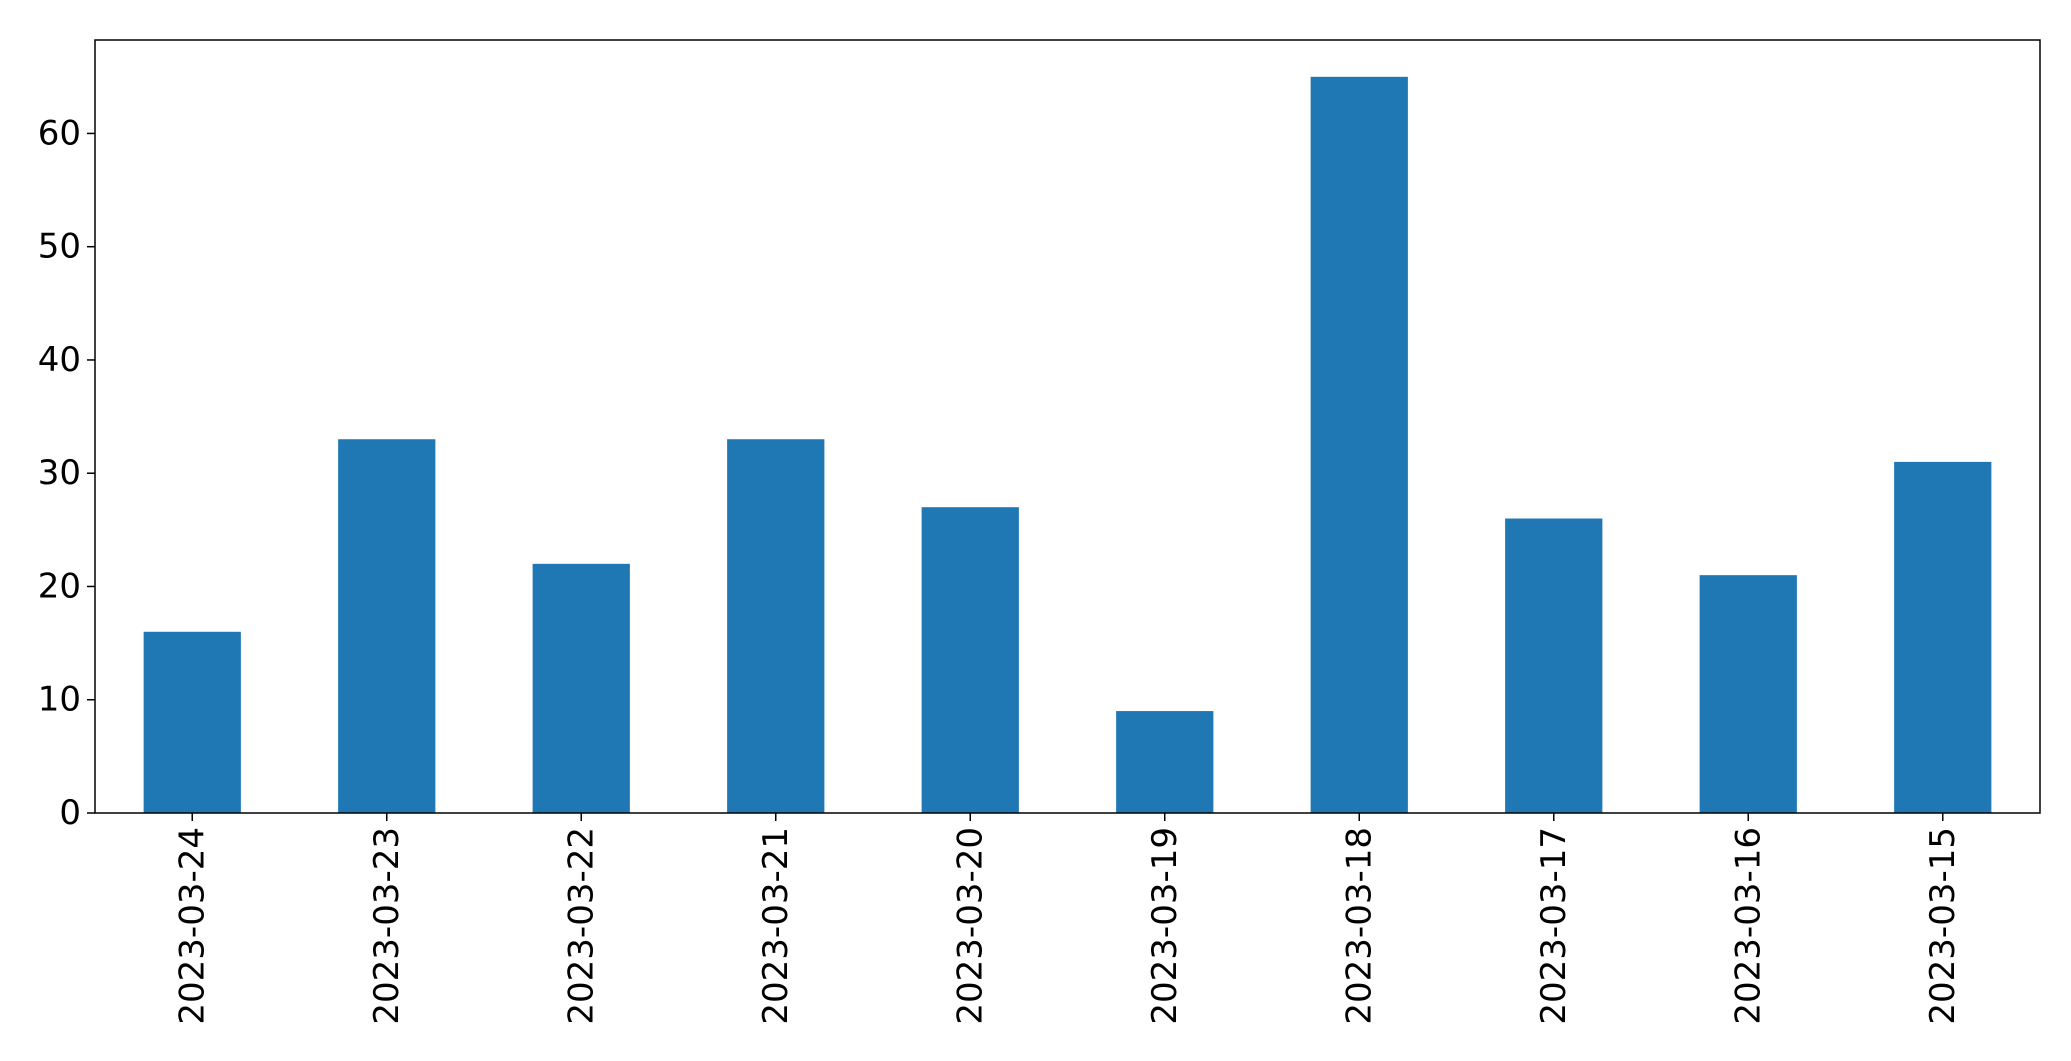 The image size is (2071, 1061). Describe the element at coordinates (1554, 926) in the screenshot. I see `x-tick-label: 2023-03-17` at that location.